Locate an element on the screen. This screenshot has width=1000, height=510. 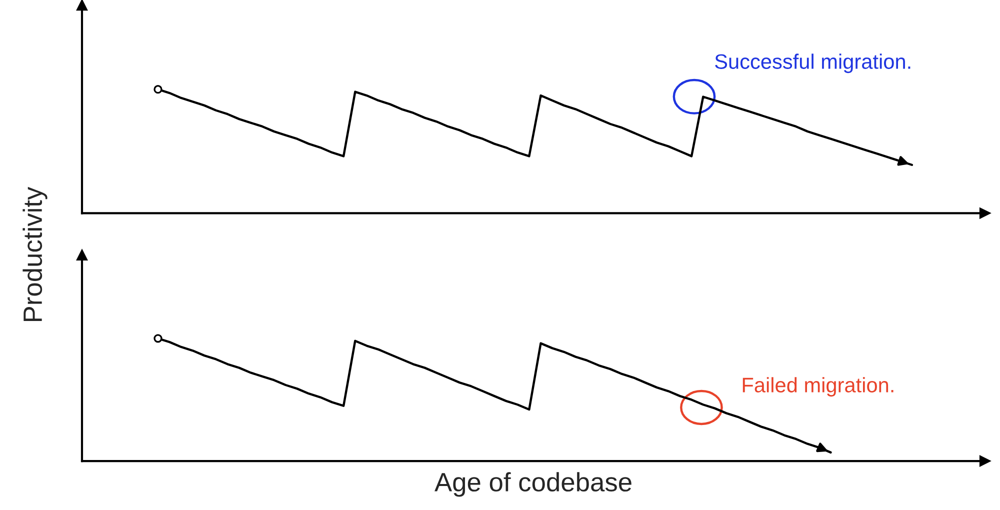
annotation: Failed migration. is located at coordinates (818, 387).